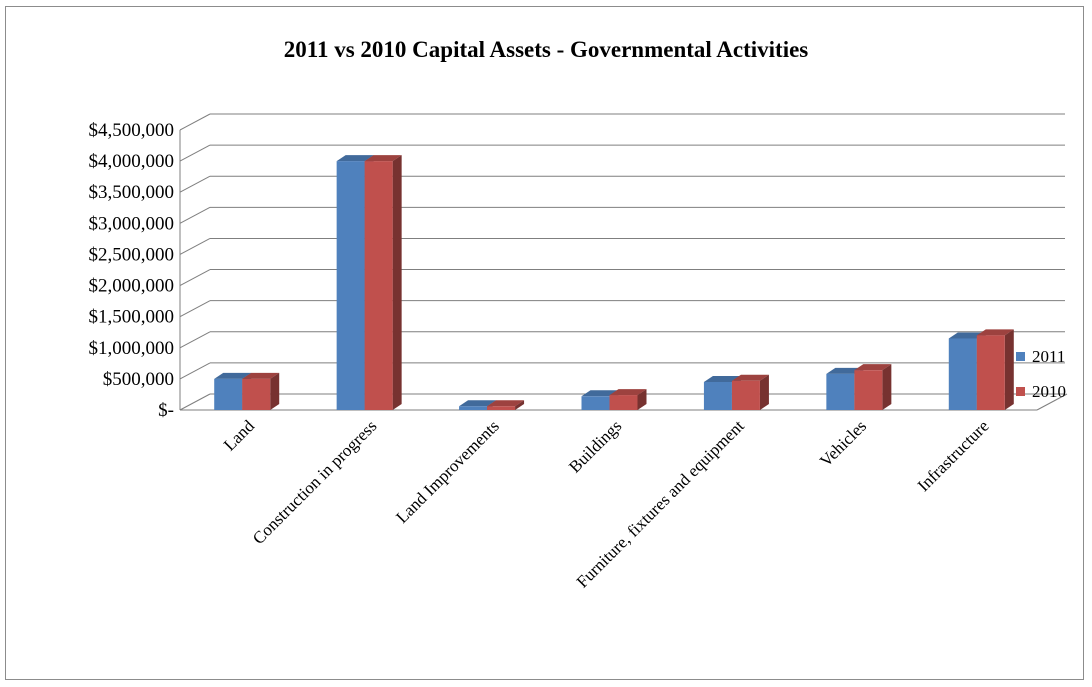 This screenshot has height=687, width=1092. I want to click on y-tick-label: $1,500,000, so click(132, 317).